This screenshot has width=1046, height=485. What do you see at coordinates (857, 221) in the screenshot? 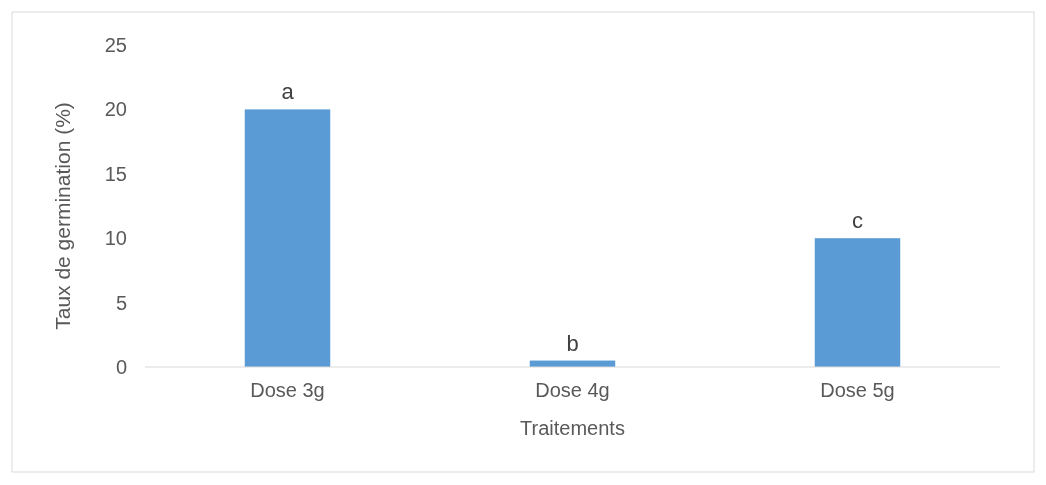
I see `annotation: c` at bounding box center [857, 221].